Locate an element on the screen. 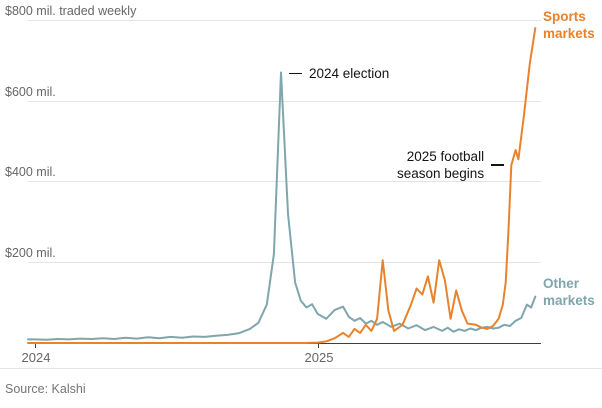 This screenshot has width=602, height=408. source-credit: Source: Kalshi is located at coordinates (45, 389).